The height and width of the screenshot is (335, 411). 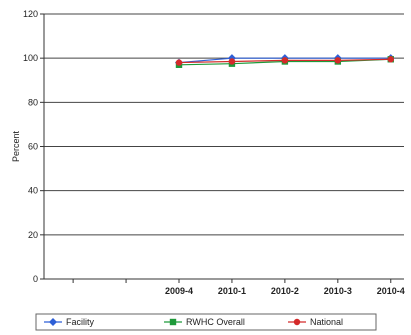 I want to click on y-tick-label: 0, so click(x=35, y=279).